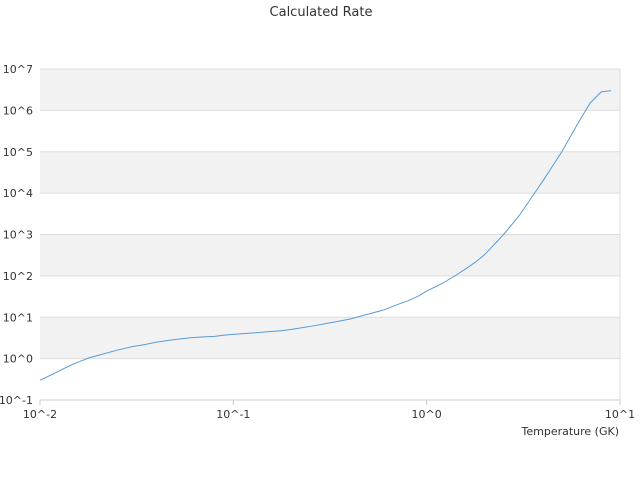 Image resolution: width=640 pixels, height=484 pixels. What do you see at coordinates (427, 414) in the screenshot?
I see `x-tick-label: 10^0` at bounding box center [427, 414].